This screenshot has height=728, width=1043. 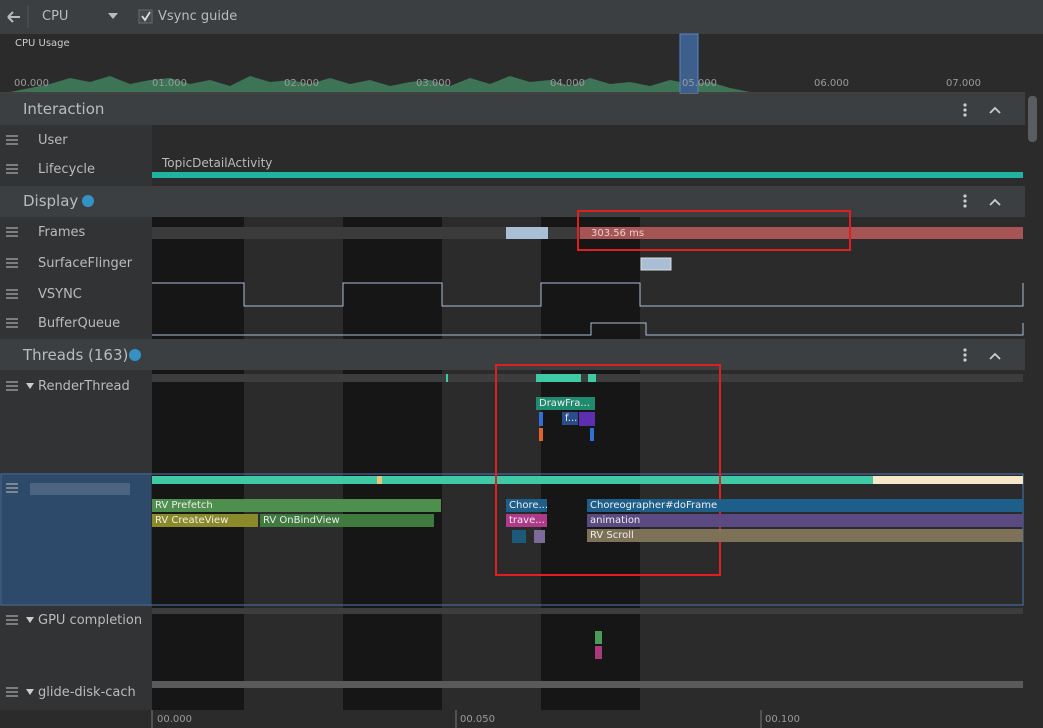 I want to click on selector: CPU, so click(x=55, y=16).